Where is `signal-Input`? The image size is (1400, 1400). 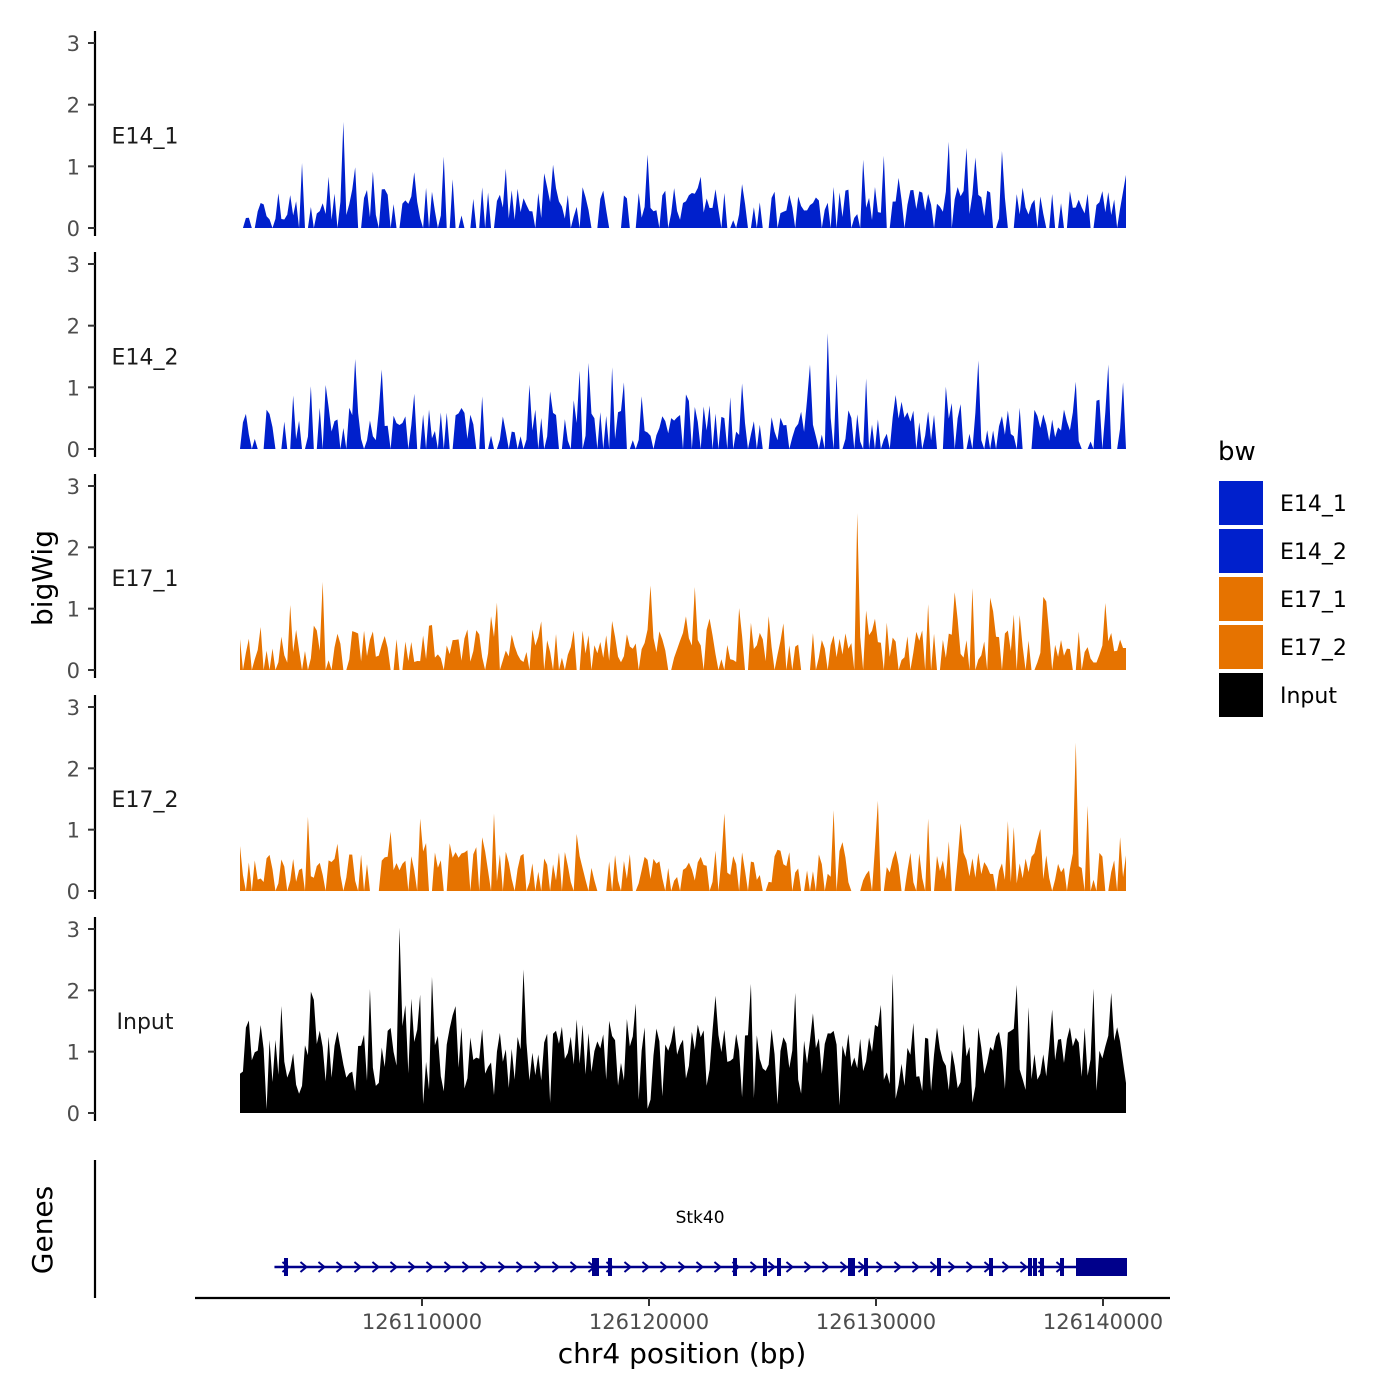
signal-Input is located at coordinates (683, 1020).